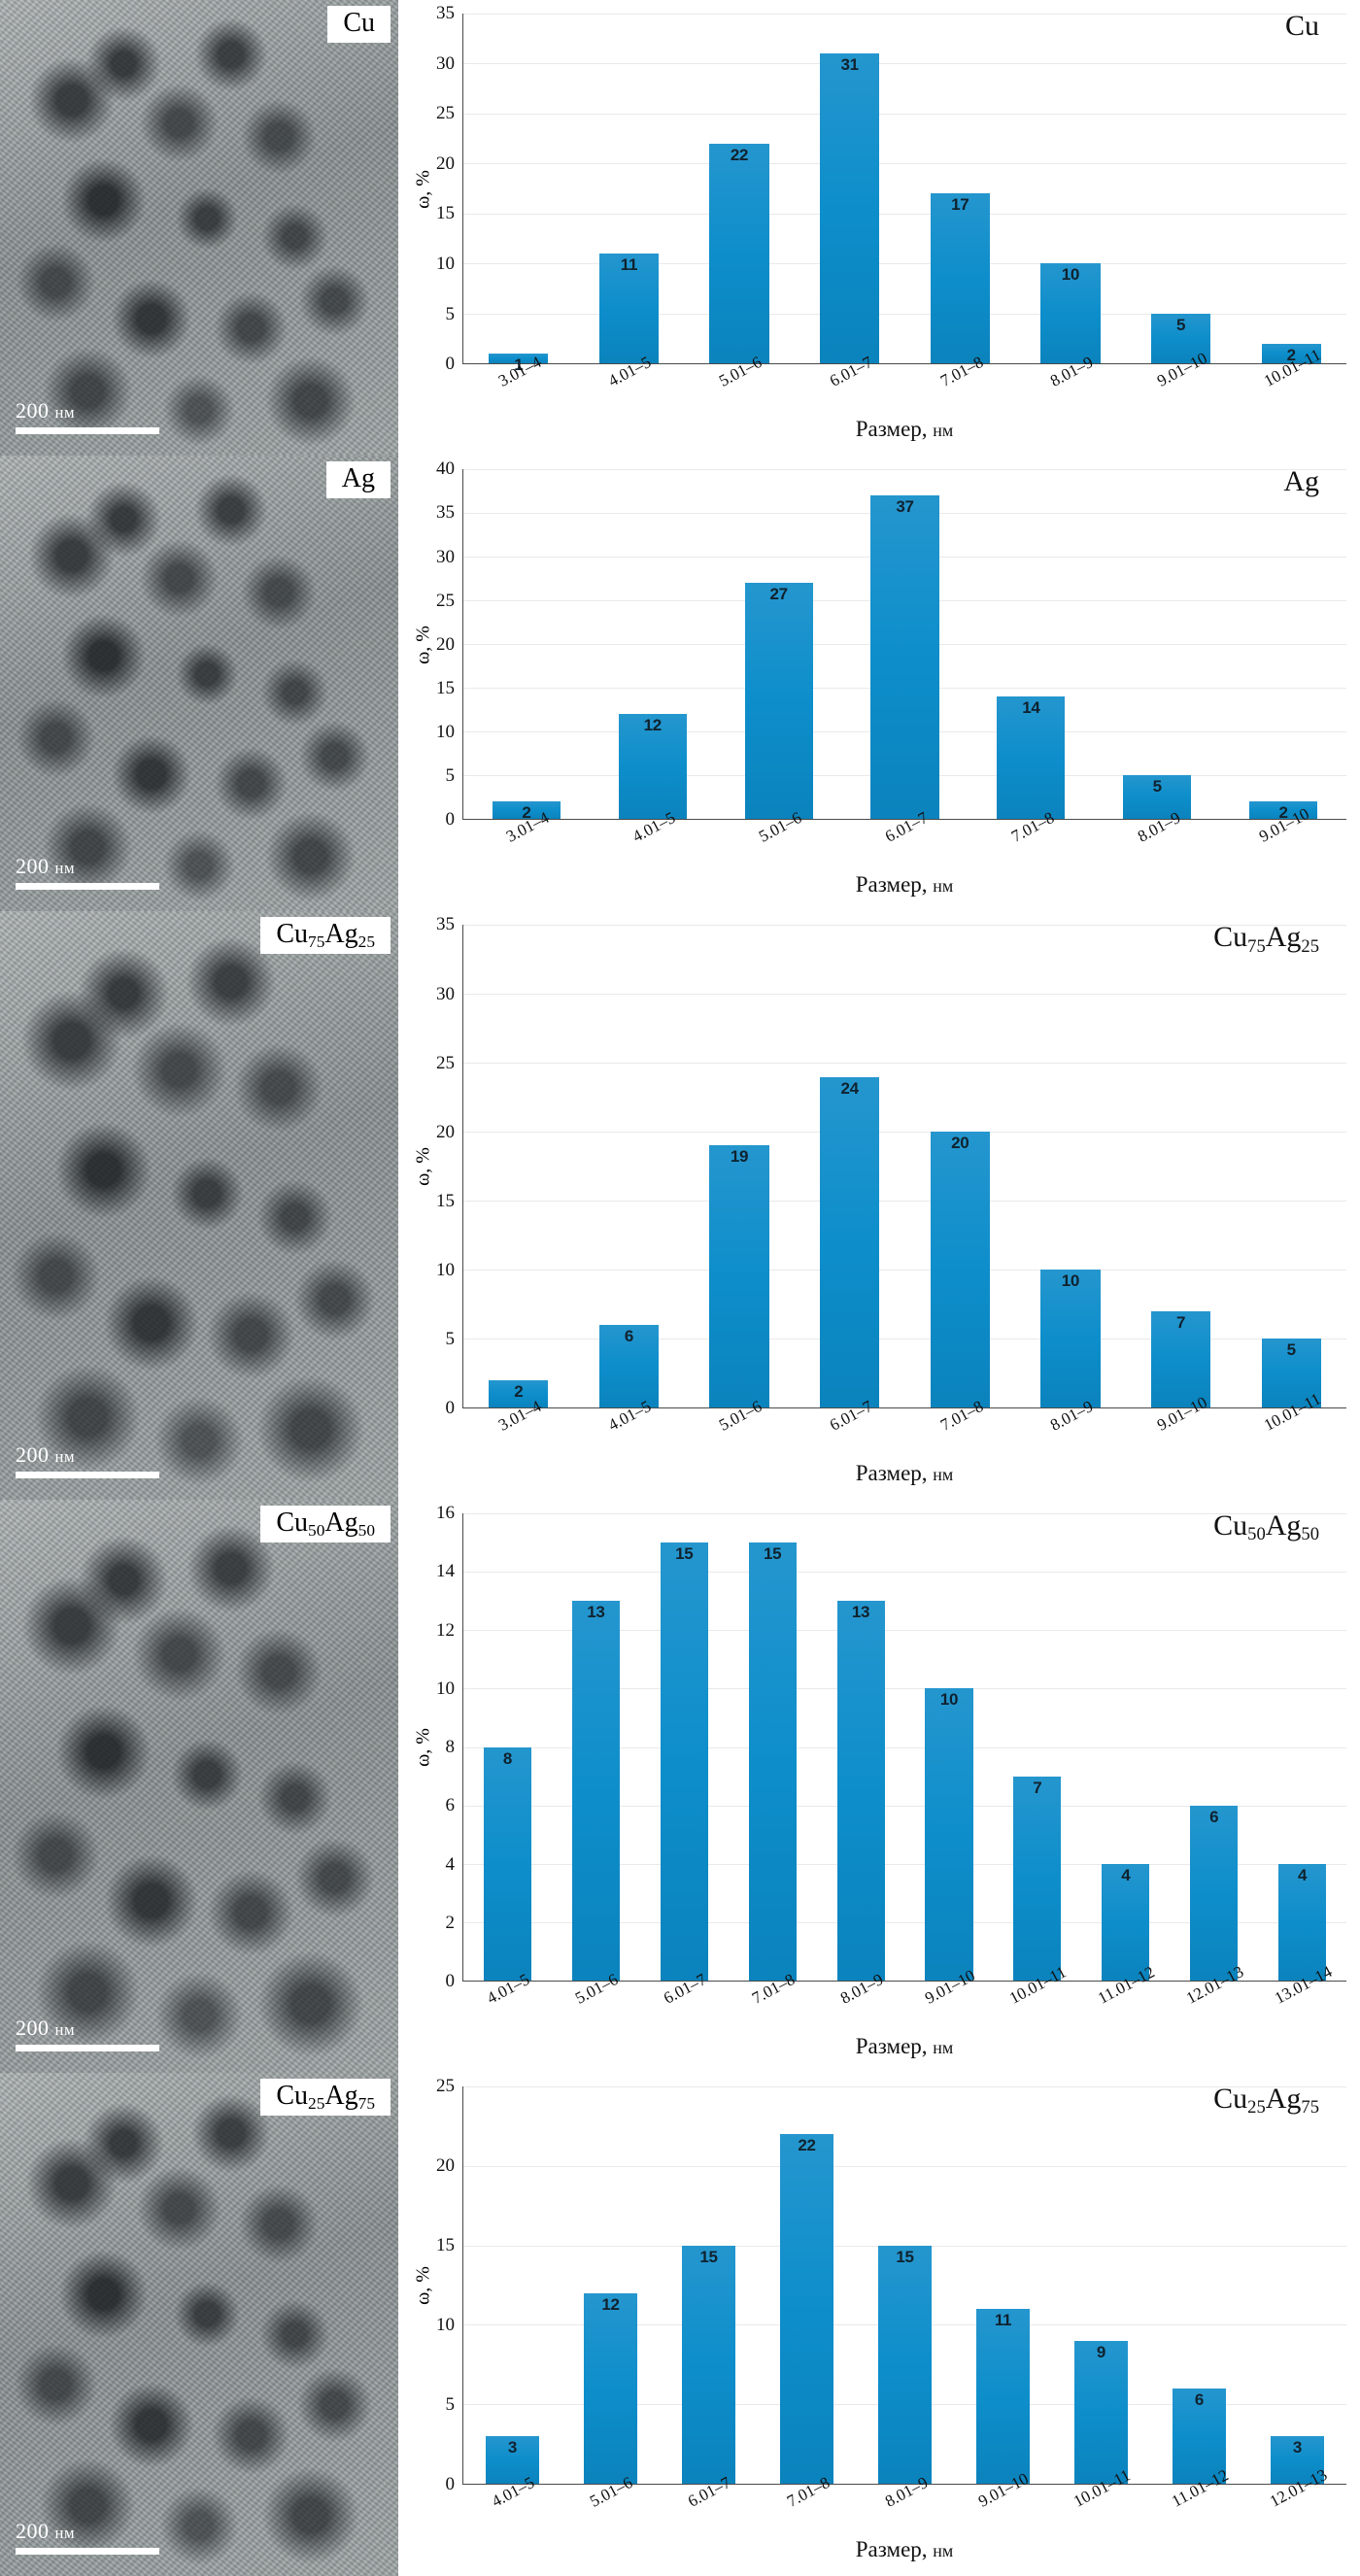 This screenshot has height=2576, width=1360. What do you see at coordinates (960, 1269) in the screenshot?
I see `histogram-bar: 20` at bounding box center [960, 1269].